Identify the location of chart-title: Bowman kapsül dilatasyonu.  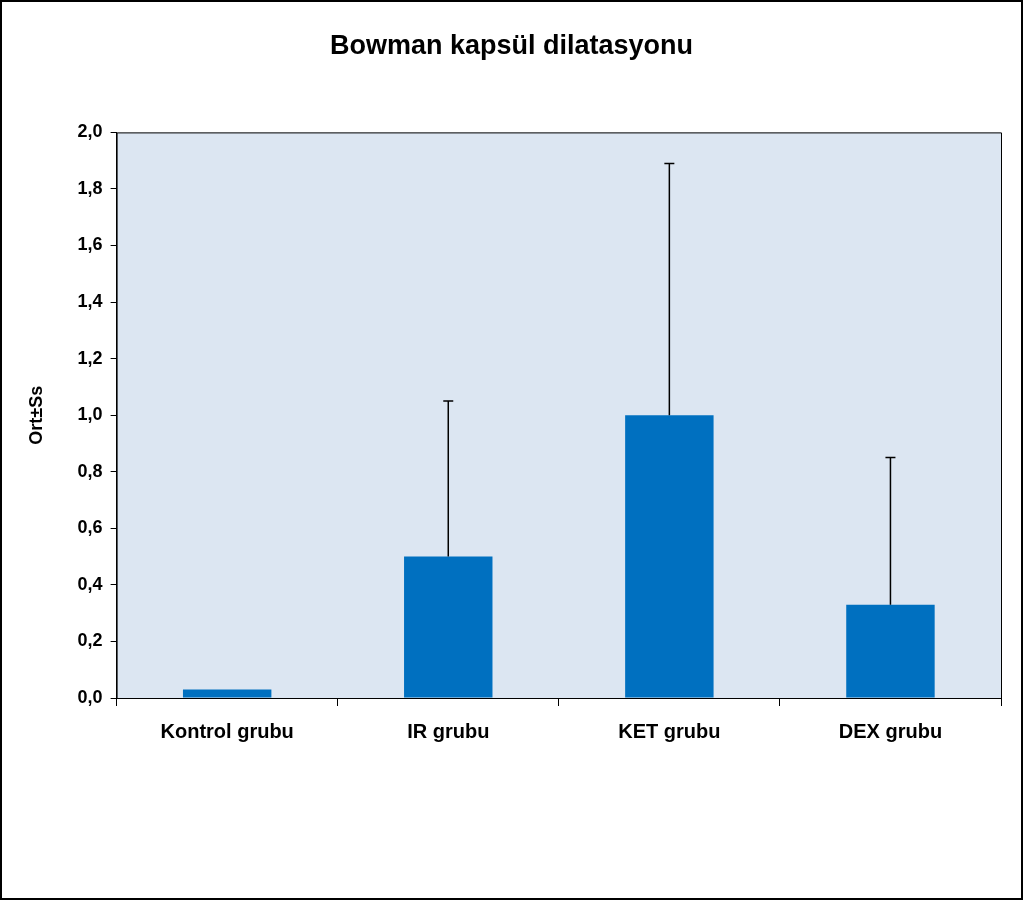
(511, 44).